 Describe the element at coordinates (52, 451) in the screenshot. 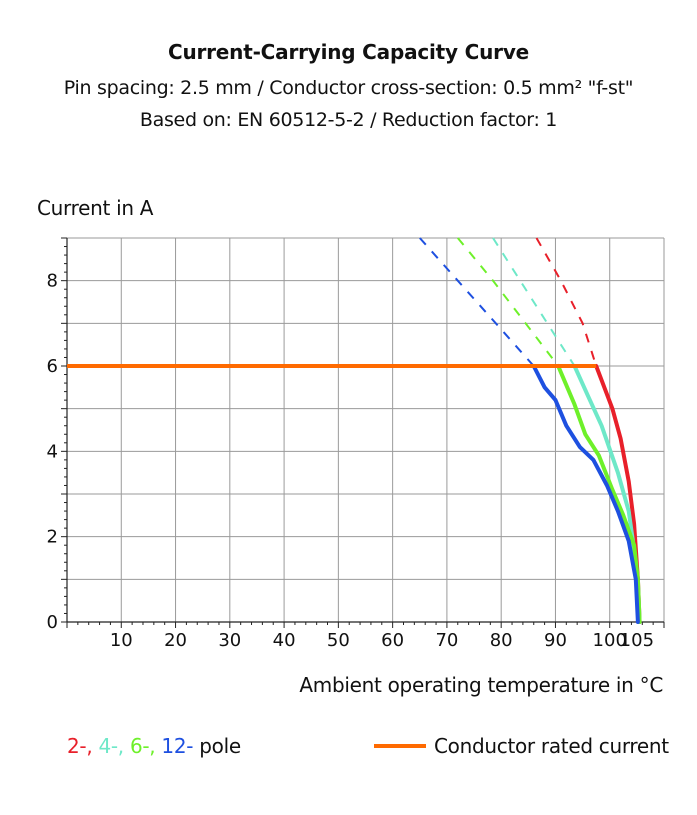

I see `y-tick-label-4: 4` at that location.